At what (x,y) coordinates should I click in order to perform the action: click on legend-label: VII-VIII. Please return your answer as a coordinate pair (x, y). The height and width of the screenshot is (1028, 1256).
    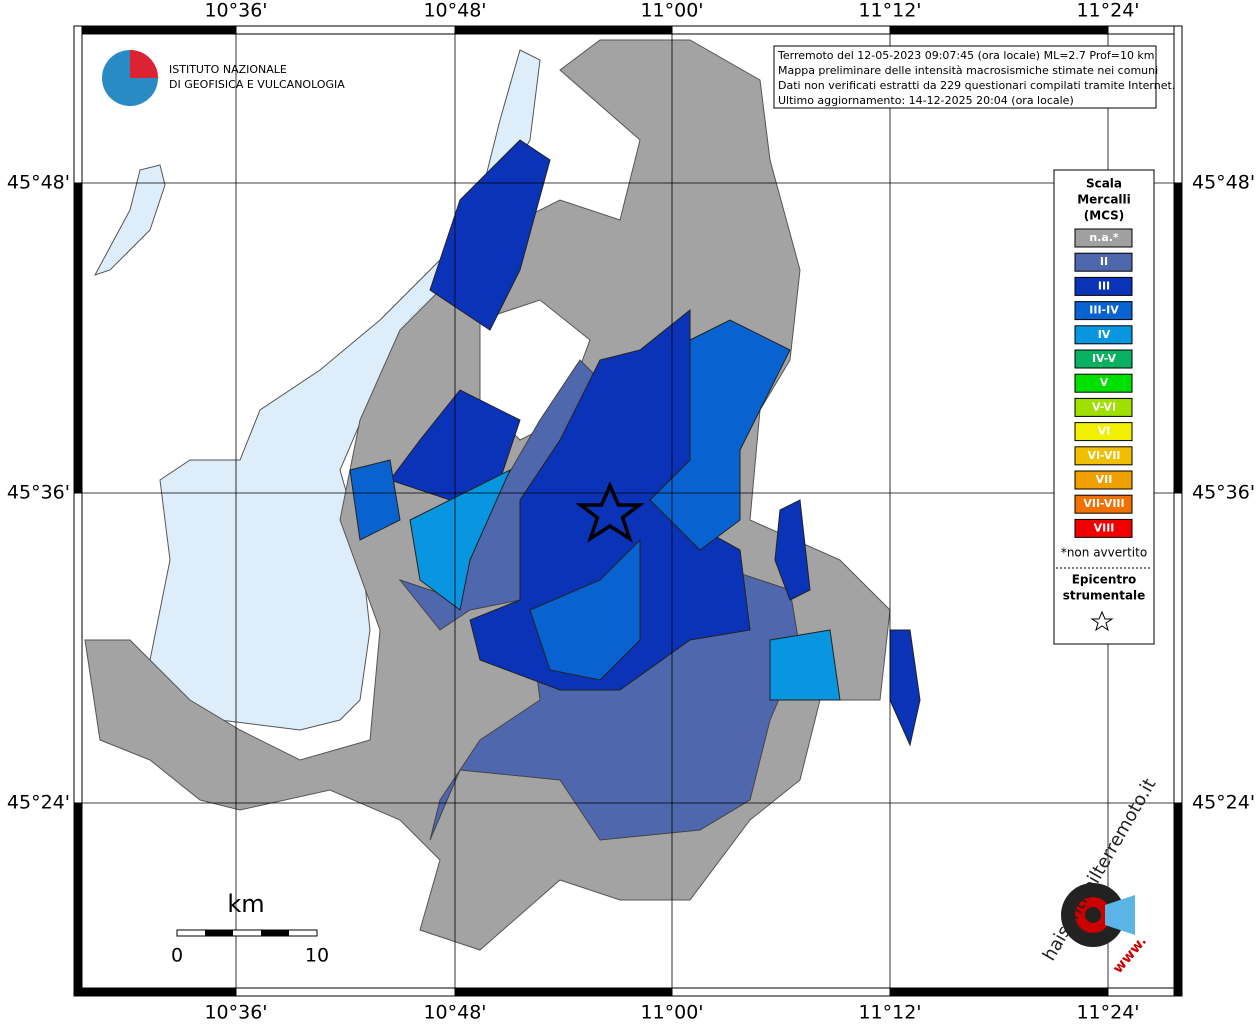
    Looking at the image, I should click on (1103, 503).